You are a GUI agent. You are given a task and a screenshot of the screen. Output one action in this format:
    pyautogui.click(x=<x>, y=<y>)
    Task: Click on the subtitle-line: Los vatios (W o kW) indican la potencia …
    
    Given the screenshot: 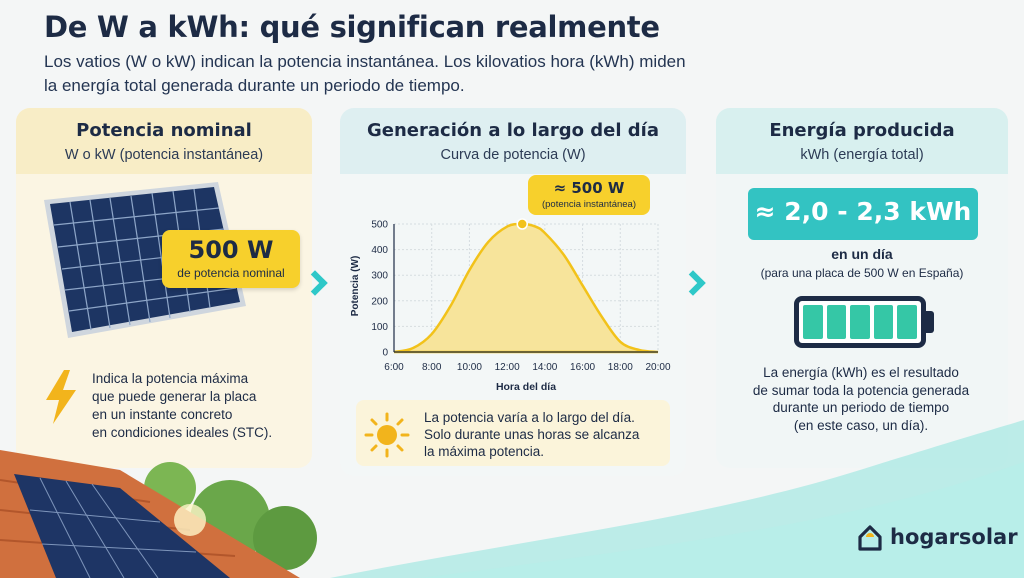 What is the action you would take?
    pyautogui.click(x=365, y=61)
    